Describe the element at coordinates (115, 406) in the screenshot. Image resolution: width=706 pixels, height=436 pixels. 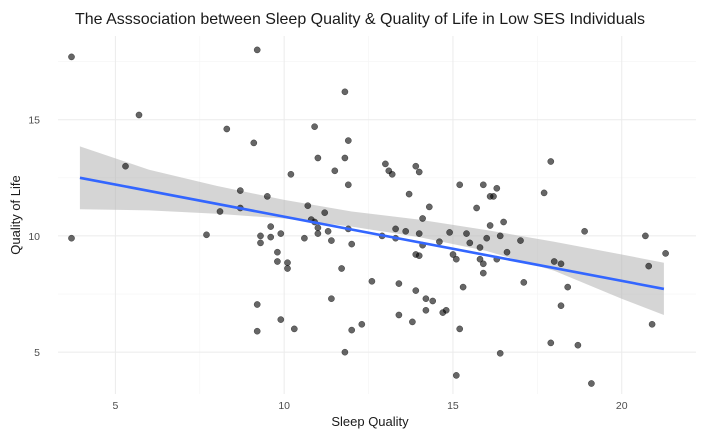
I see `x-tick-label: 5` at that location.